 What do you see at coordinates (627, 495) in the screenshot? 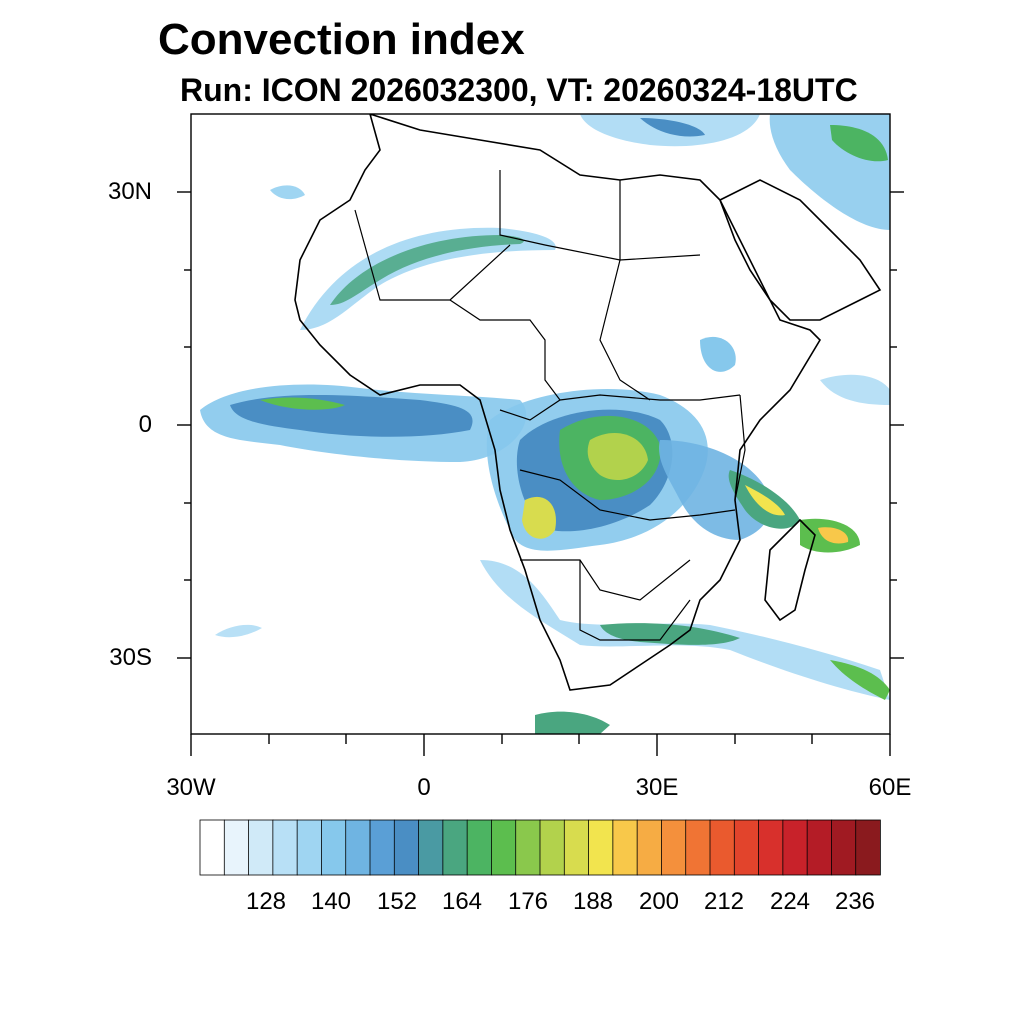
I see `border-drc-south` at bounding box center [627, 495].